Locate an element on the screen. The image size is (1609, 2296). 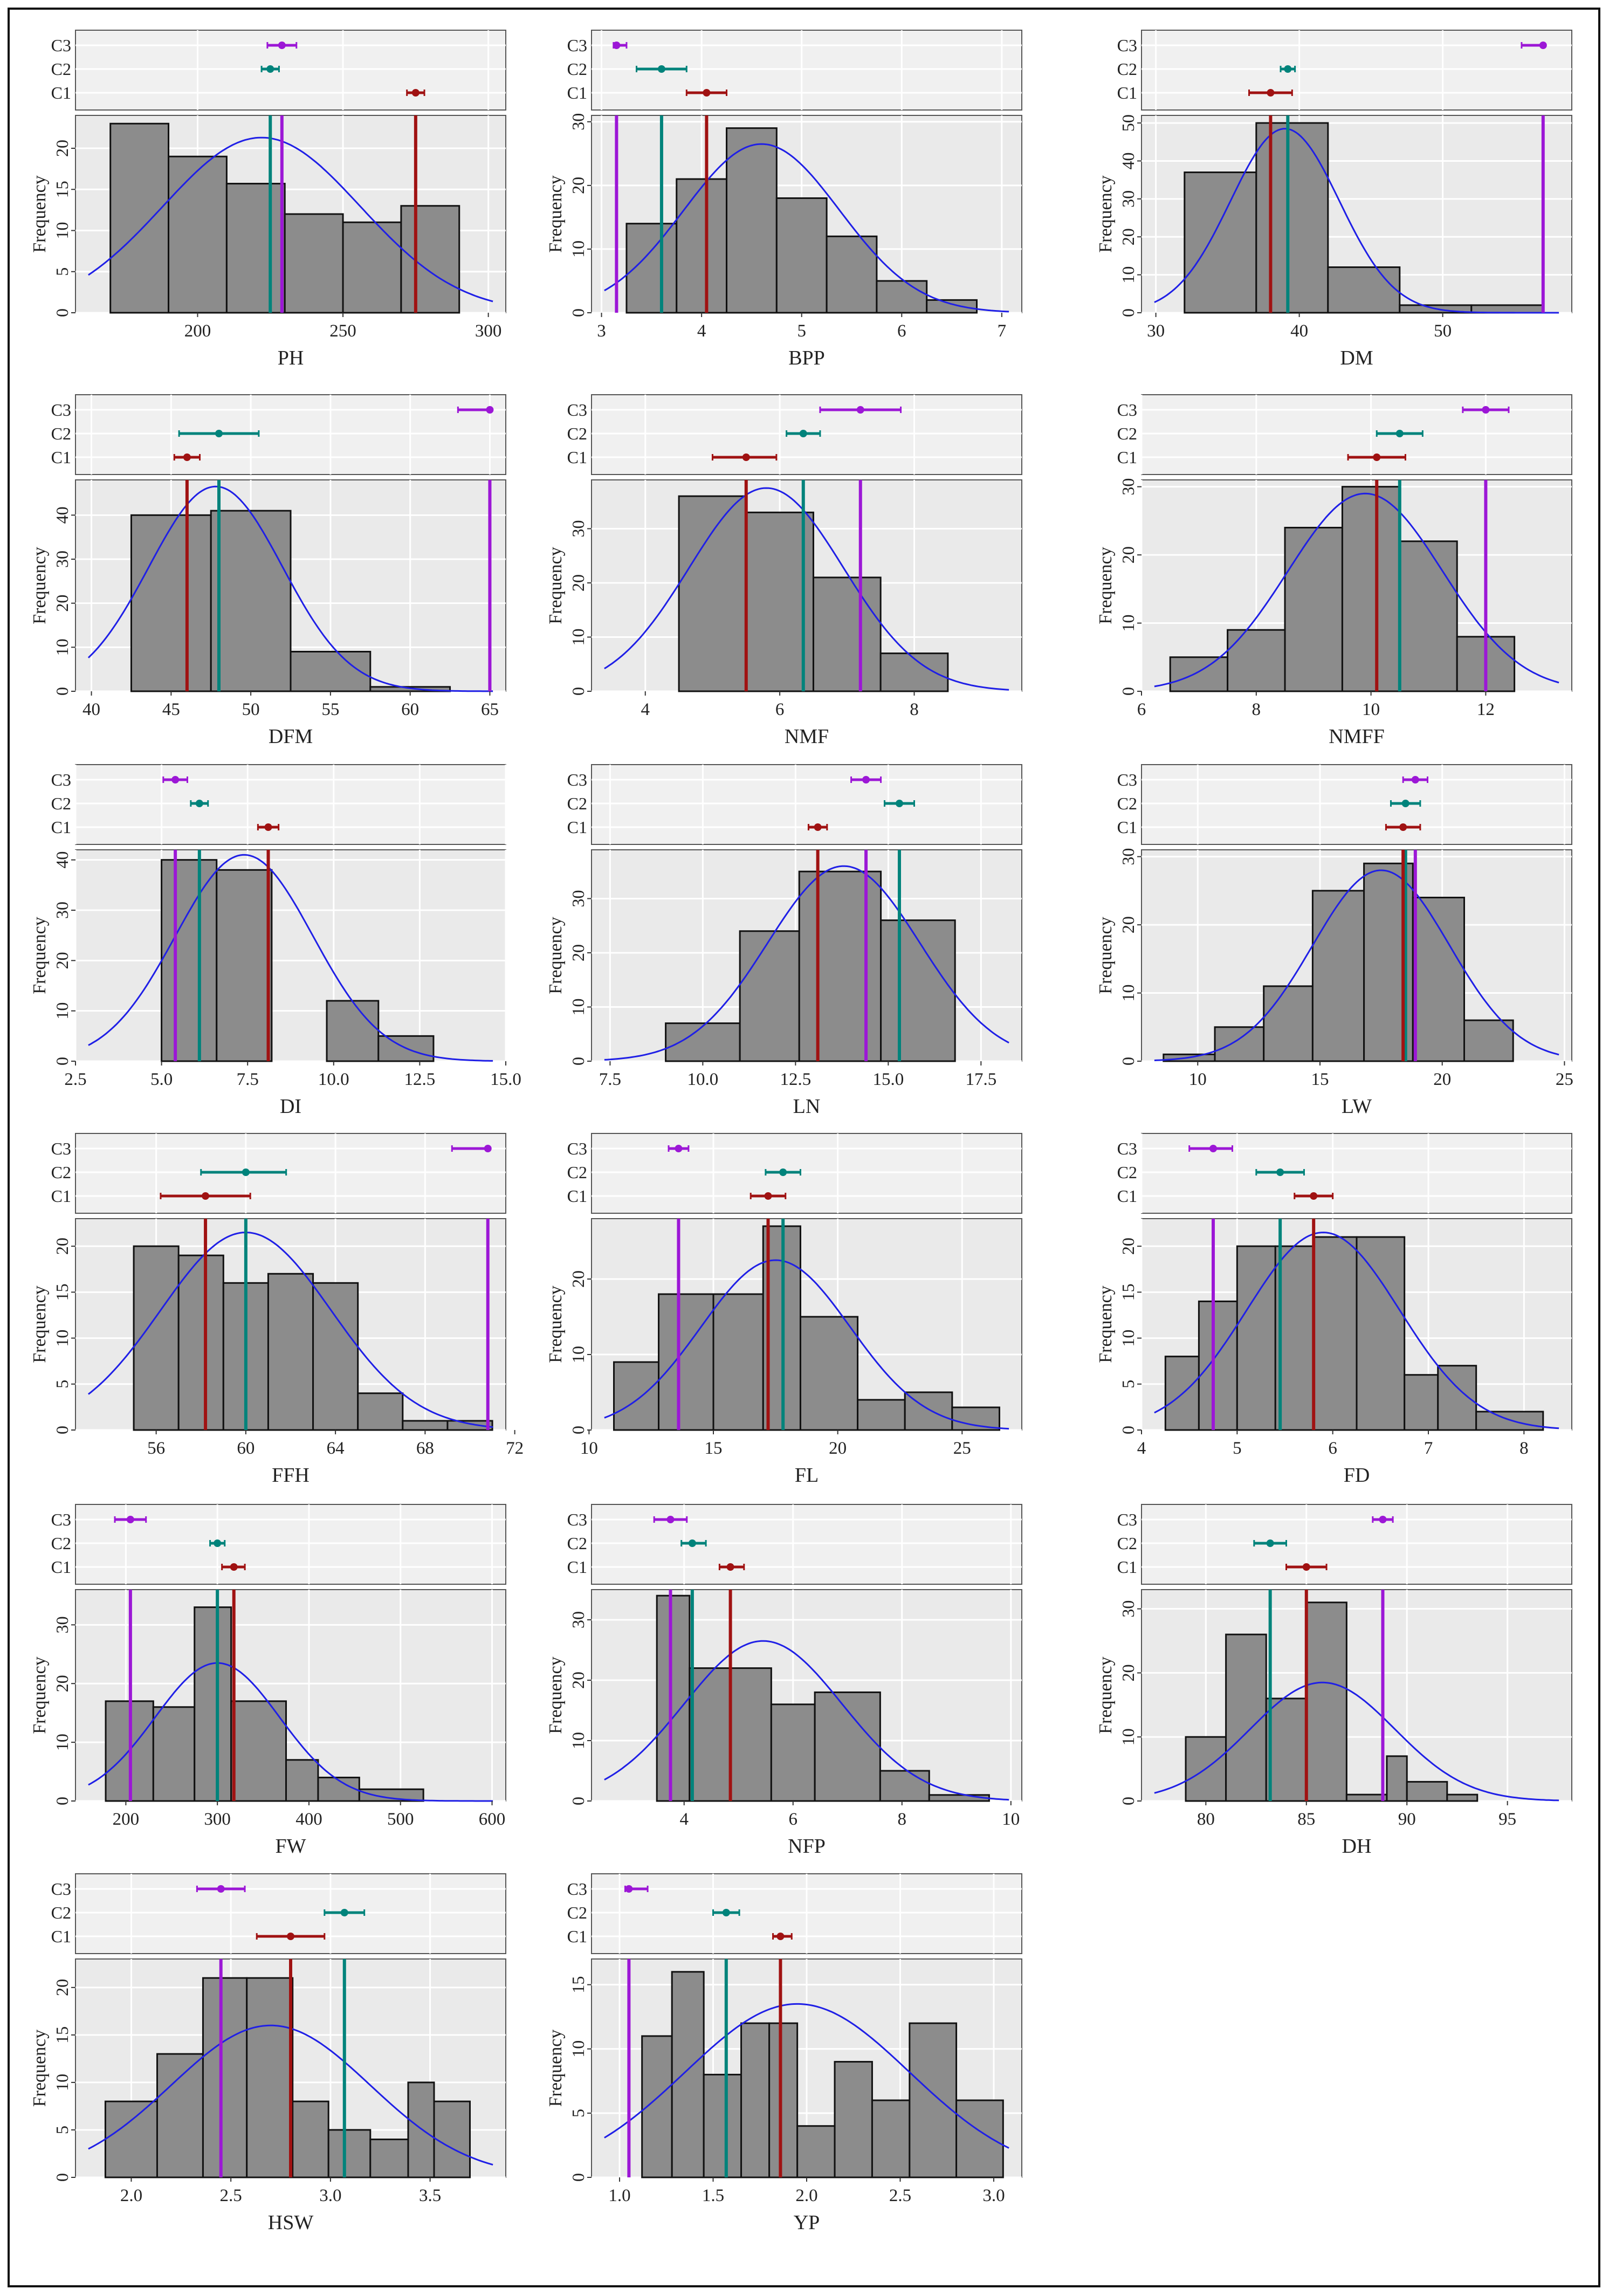
x-tick-label: 300 is located at coordinates (217, 1819).